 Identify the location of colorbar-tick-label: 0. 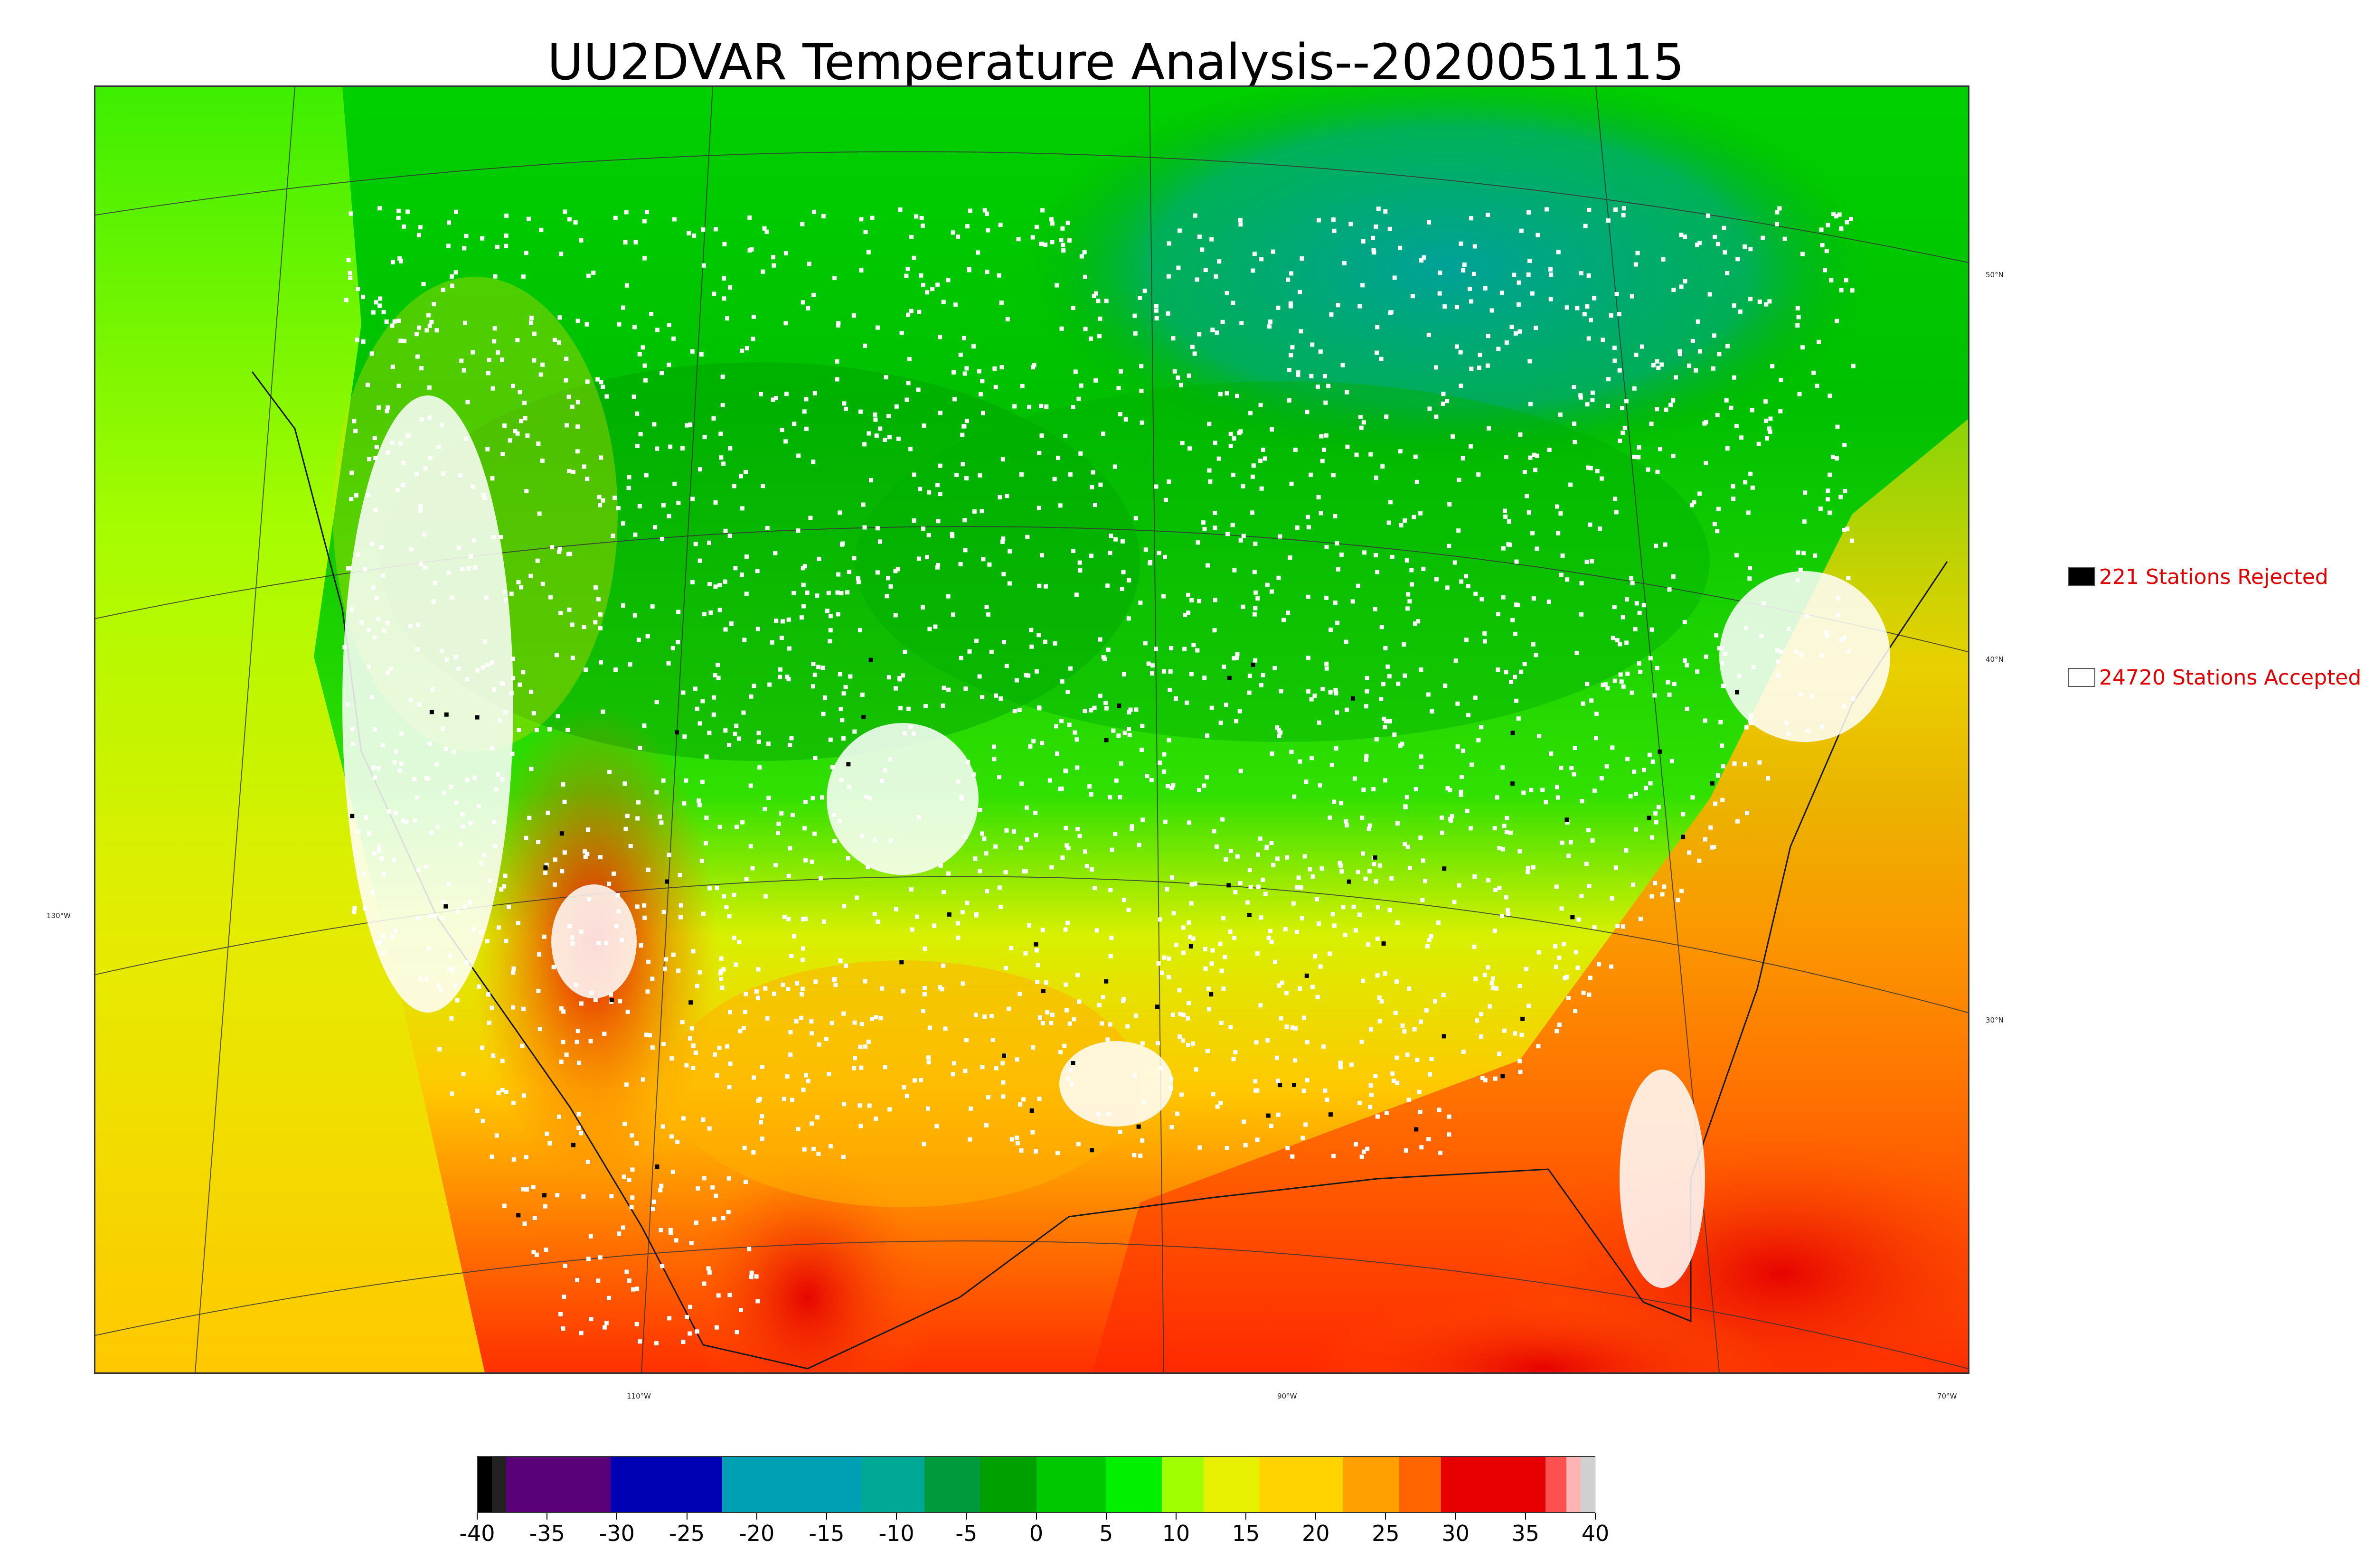
(1036, 1534).